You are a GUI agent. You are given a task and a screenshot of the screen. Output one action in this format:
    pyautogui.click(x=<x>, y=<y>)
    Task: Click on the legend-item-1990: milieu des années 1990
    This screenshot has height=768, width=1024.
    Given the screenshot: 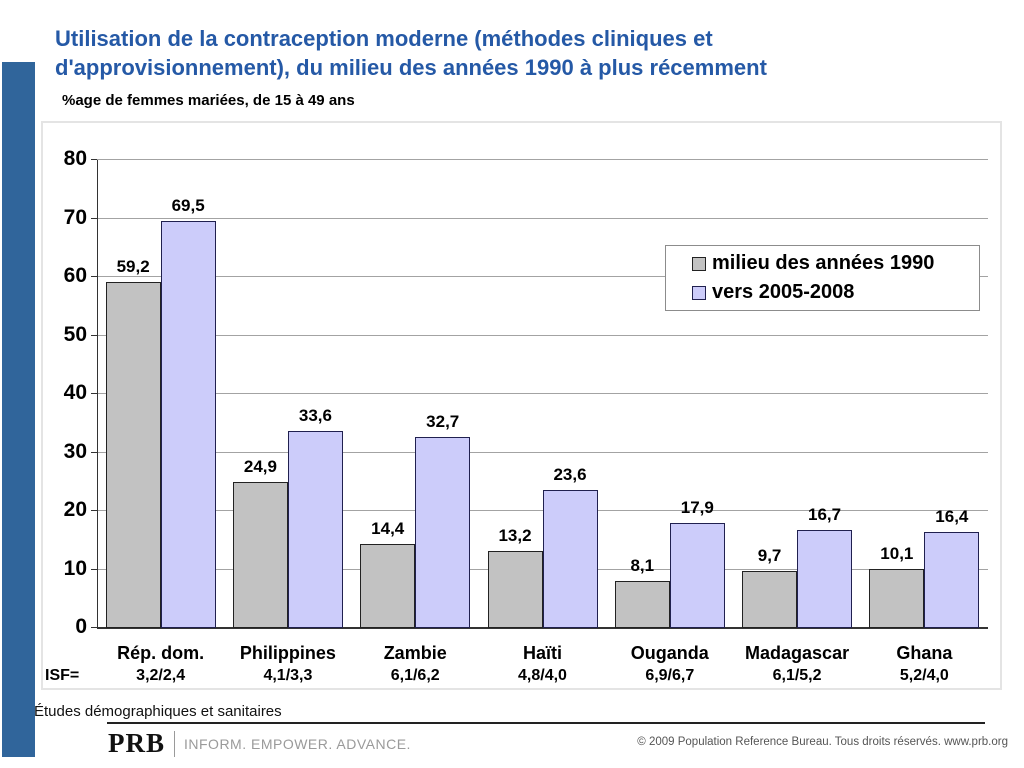 What is the action you would take?
    pyautogui.click(x=835, y=263)
    